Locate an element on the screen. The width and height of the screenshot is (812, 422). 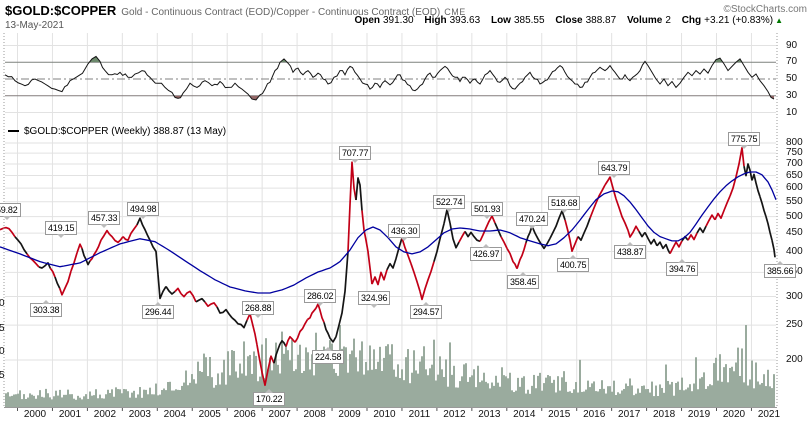
quote-date: 13-May-2021 is located at coordinates (34, 25).